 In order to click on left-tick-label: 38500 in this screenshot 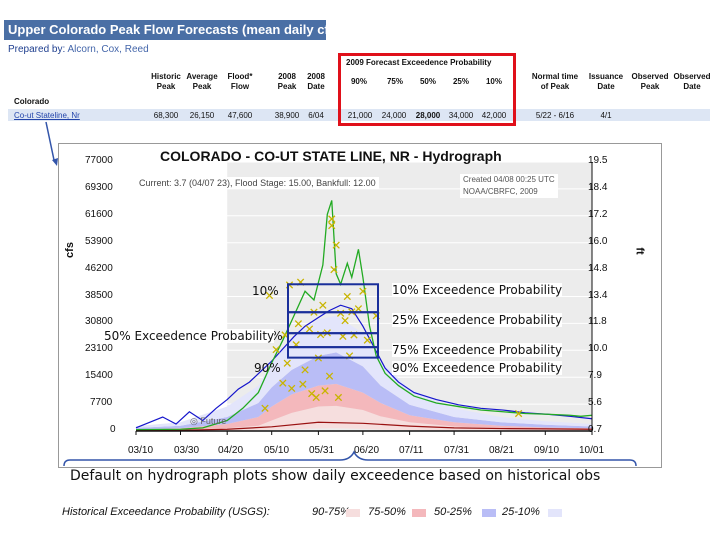, I will do `click(99, 295)`.